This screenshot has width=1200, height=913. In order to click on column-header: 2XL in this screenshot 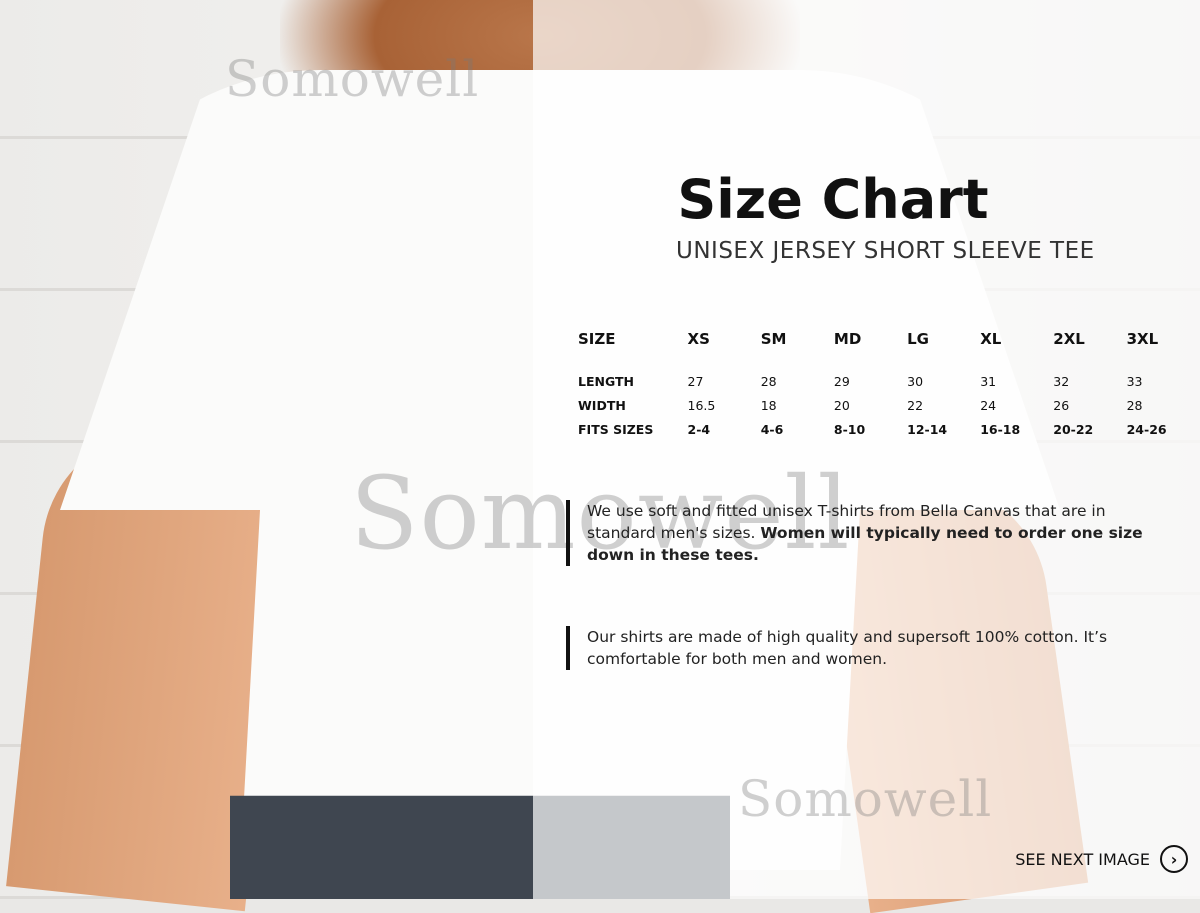, I will do `click(1069, 339)`.